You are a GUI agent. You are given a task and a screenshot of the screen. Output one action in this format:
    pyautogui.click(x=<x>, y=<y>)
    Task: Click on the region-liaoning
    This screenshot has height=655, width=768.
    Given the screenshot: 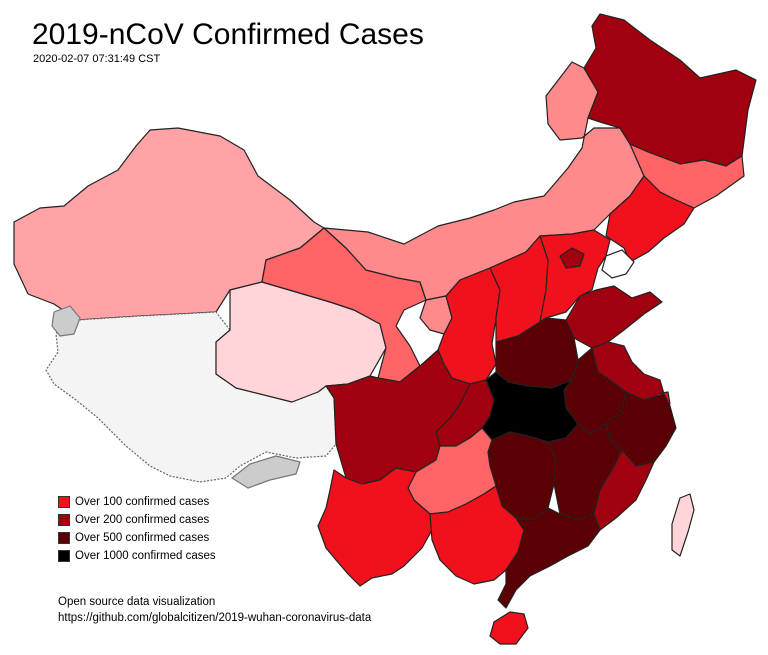 What is the action you would take?
    pyautogui.click(x=650, y=219)
    